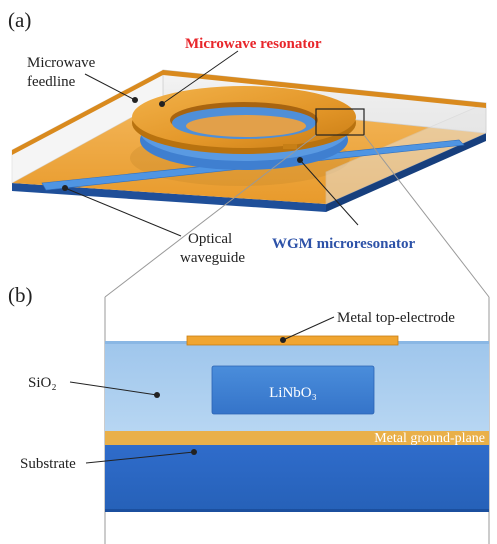 The height and width of the screenshot is (544, 497). I want to click on device-substrate-side, so click(169, 197).